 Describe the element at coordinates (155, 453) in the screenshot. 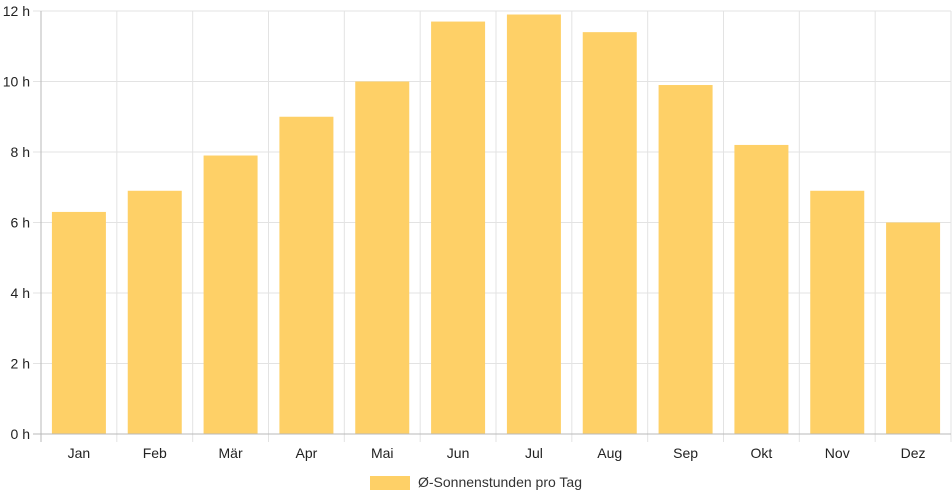

I see `x-tick-label: Feb` at that location.